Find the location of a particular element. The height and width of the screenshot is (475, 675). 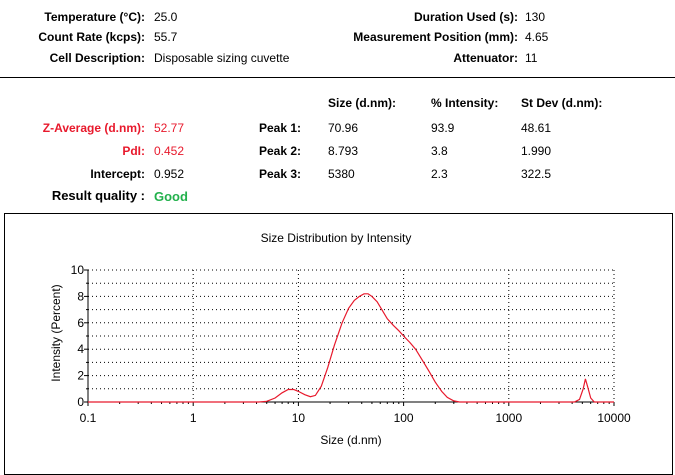

z-average-label: Z-Average (d.nm): is located at coordinates (93, 128).